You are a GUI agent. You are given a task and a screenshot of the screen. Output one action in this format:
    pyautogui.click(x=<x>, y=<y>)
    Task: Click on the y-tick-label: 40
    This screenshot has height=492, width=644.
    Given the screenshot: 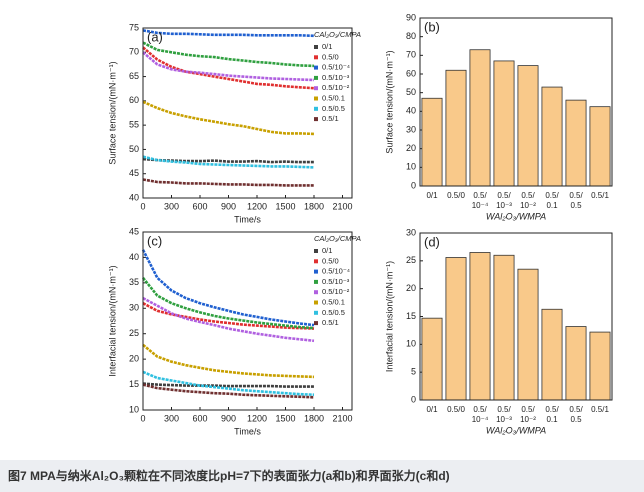 What is the action you would take?
    pyautogui.click(x=134, y=197)
    